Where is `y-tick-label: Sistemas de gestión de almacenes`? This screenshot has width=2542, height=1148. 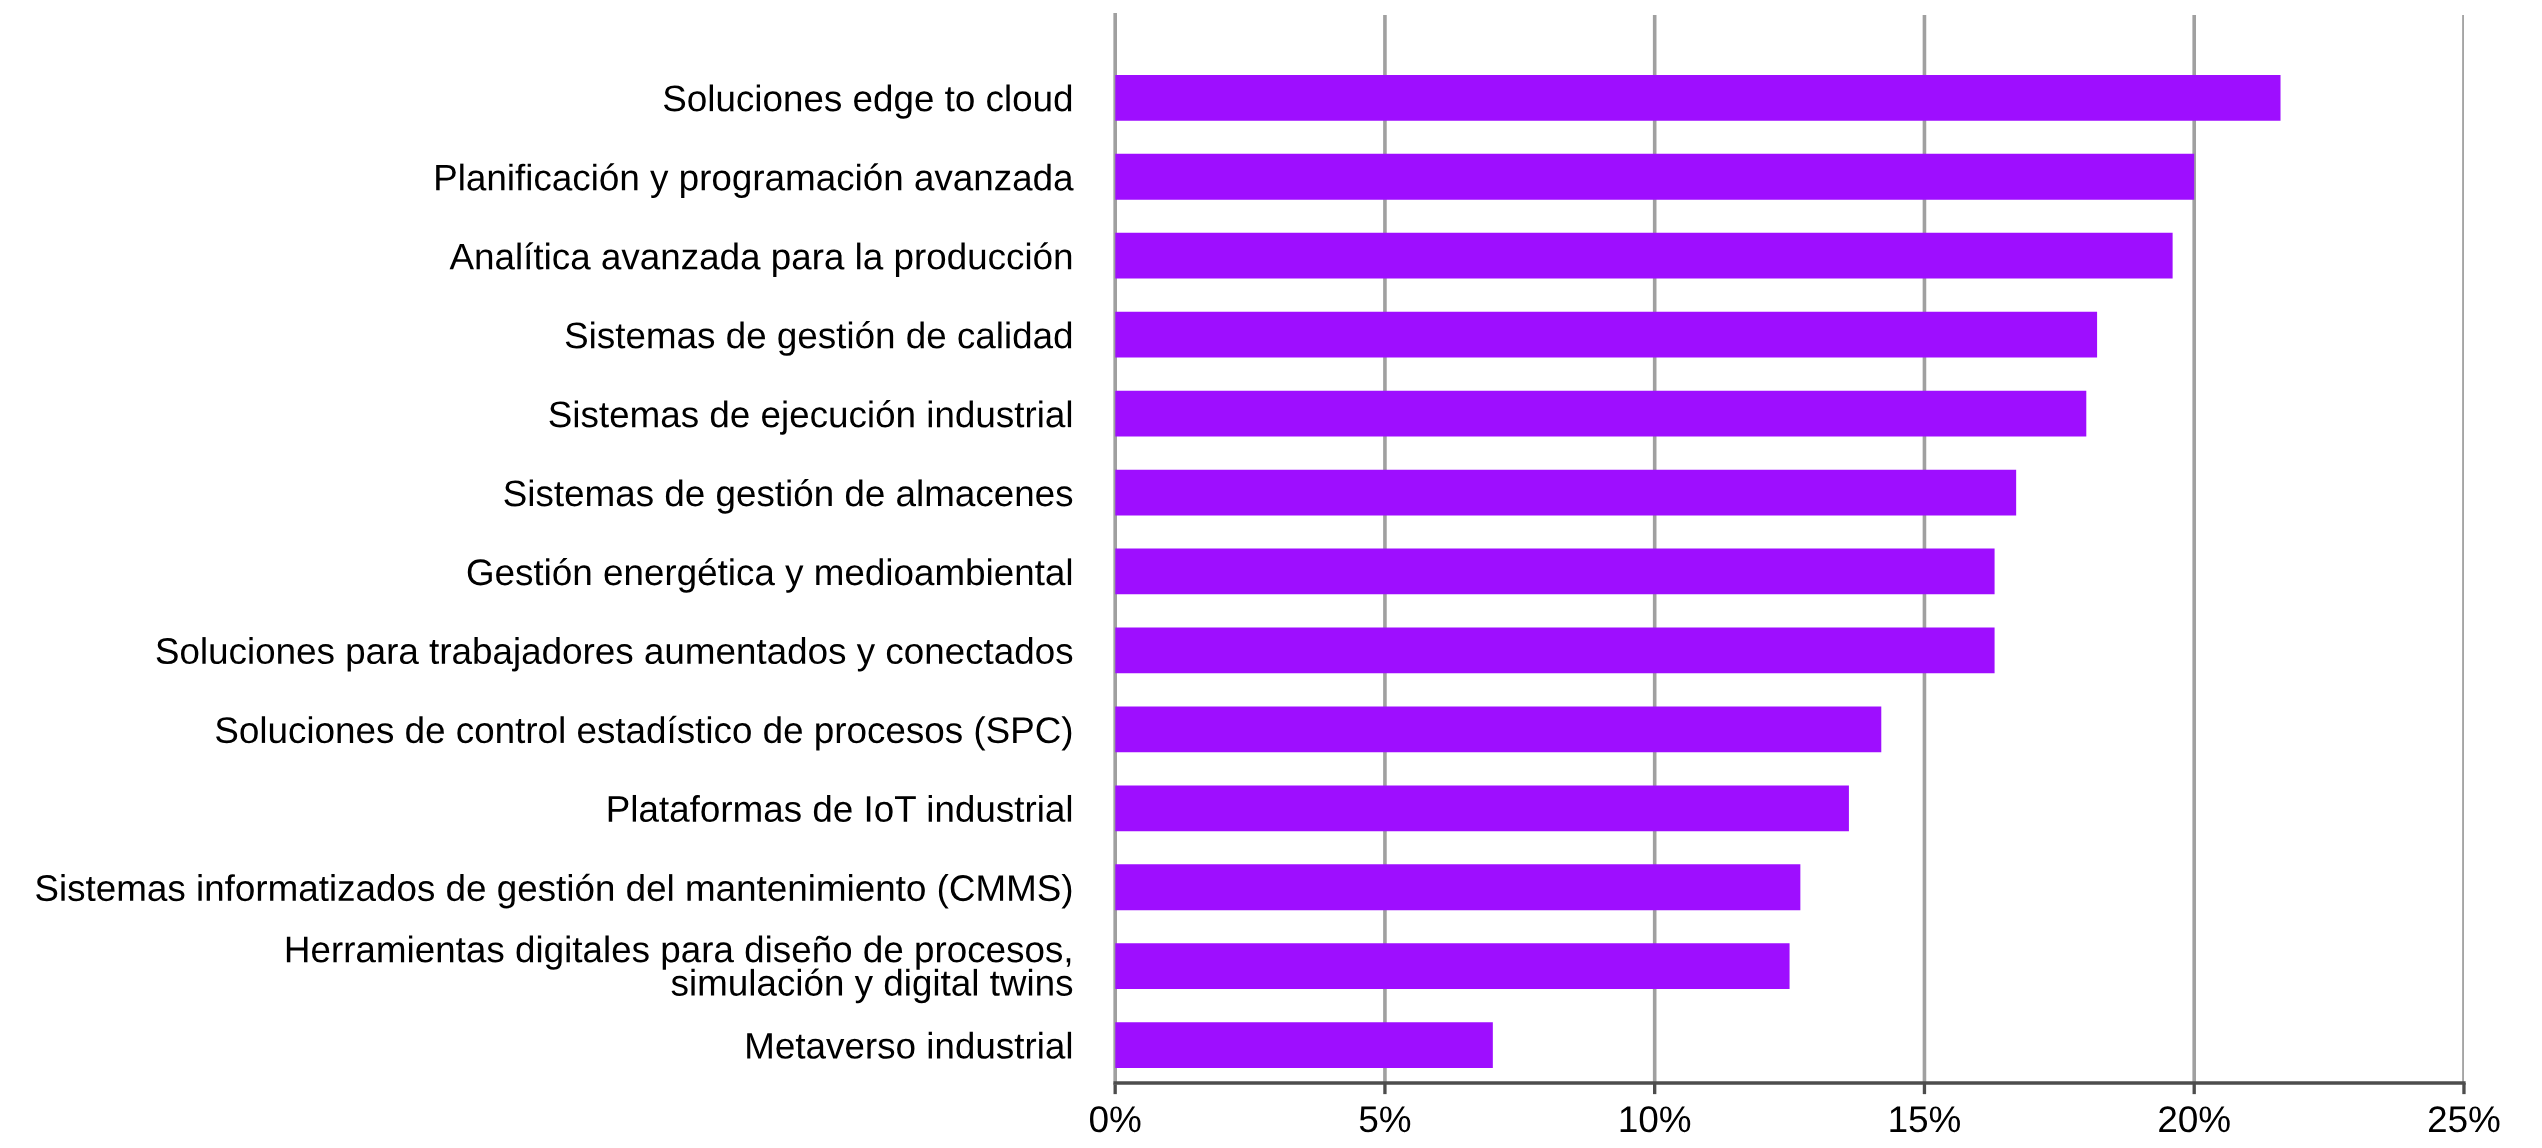 y-tick-label: Sistemas de gestión de almacenes is located at coordinates (788, 496).